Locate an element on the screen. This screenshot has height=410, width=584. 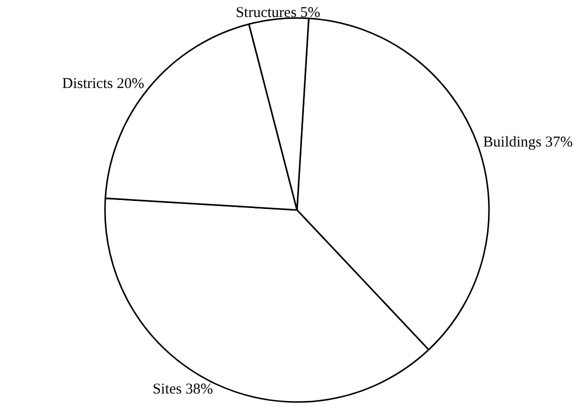
slice-label: Districts 20% is located at coordinates (103, 84).